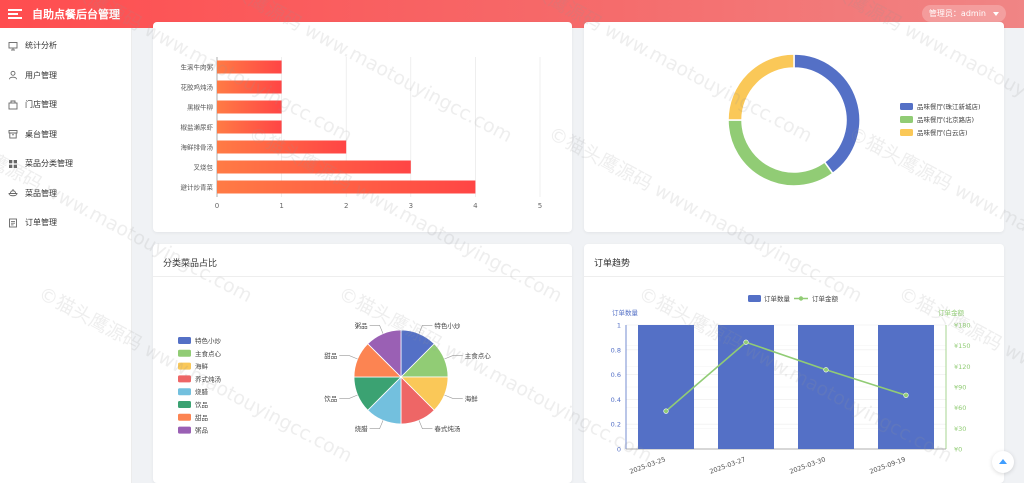  What do you see at coordinates (619, 326) in the screenshot?
I see `y-tick-label-left: 1` at bounding box center [619, 326].